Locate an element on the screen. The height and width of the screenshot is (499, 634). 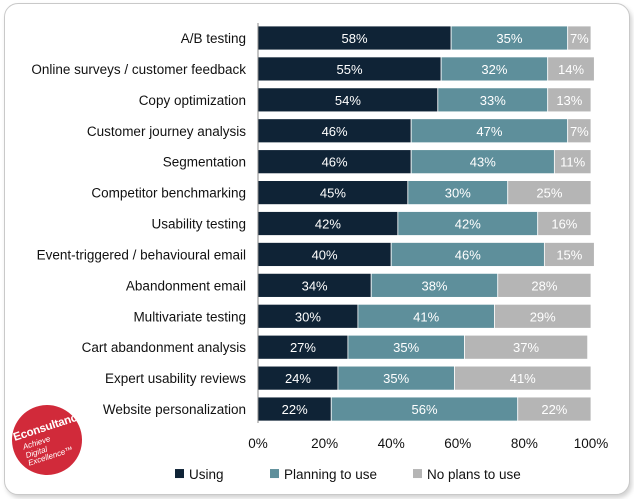
data-label: 47% is located at coordinates (489, 131).